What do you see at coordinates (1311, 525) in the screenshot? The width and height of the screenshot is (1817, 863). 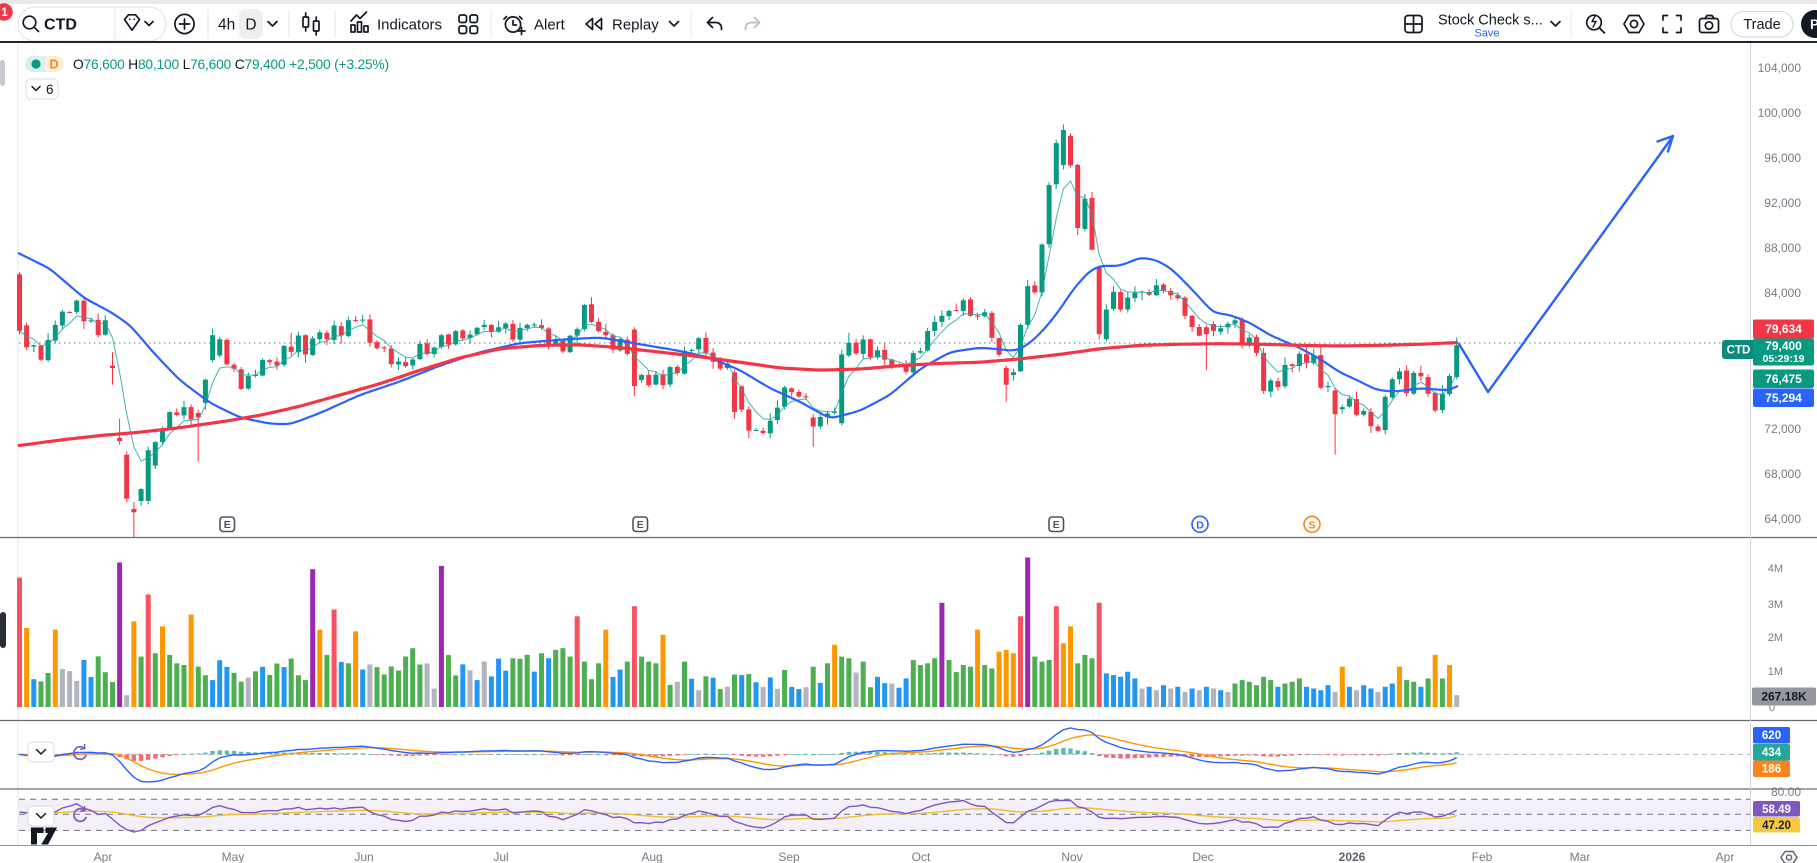 I see `svg-text: S` at bounding box center [1311, 525].